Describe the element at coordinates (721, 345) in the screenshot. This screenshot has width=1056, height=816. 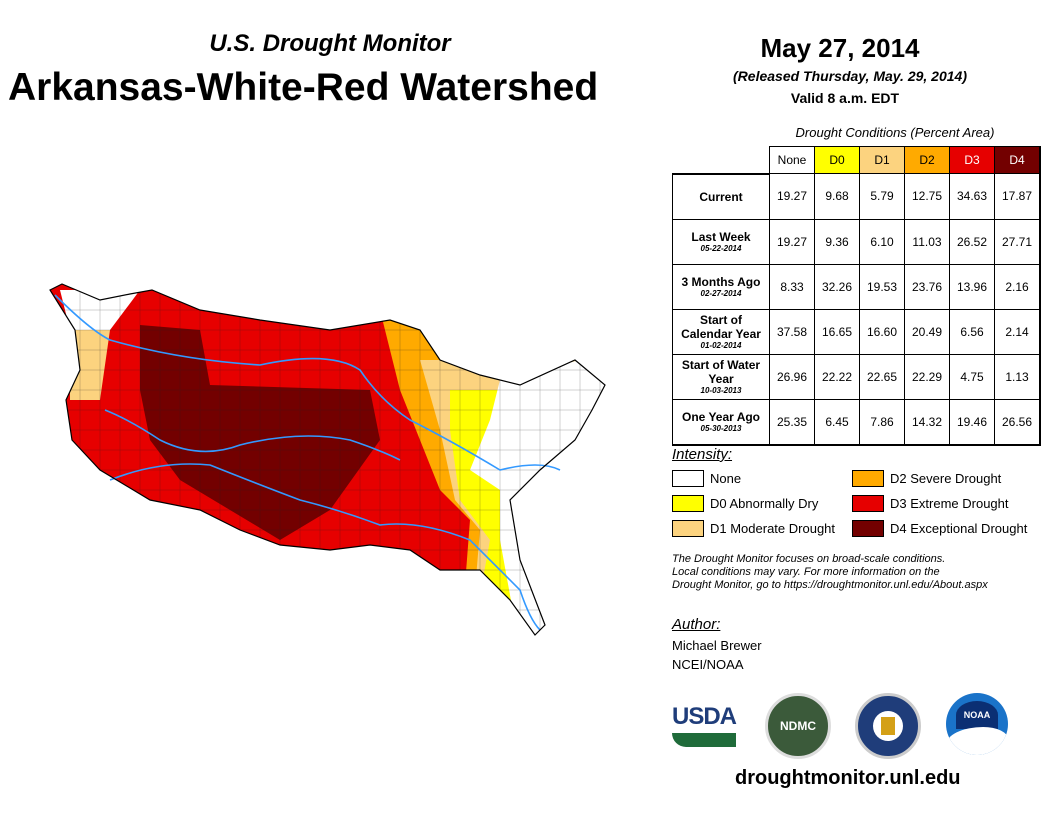
I see `row-date: 01-02-2014` at that location.